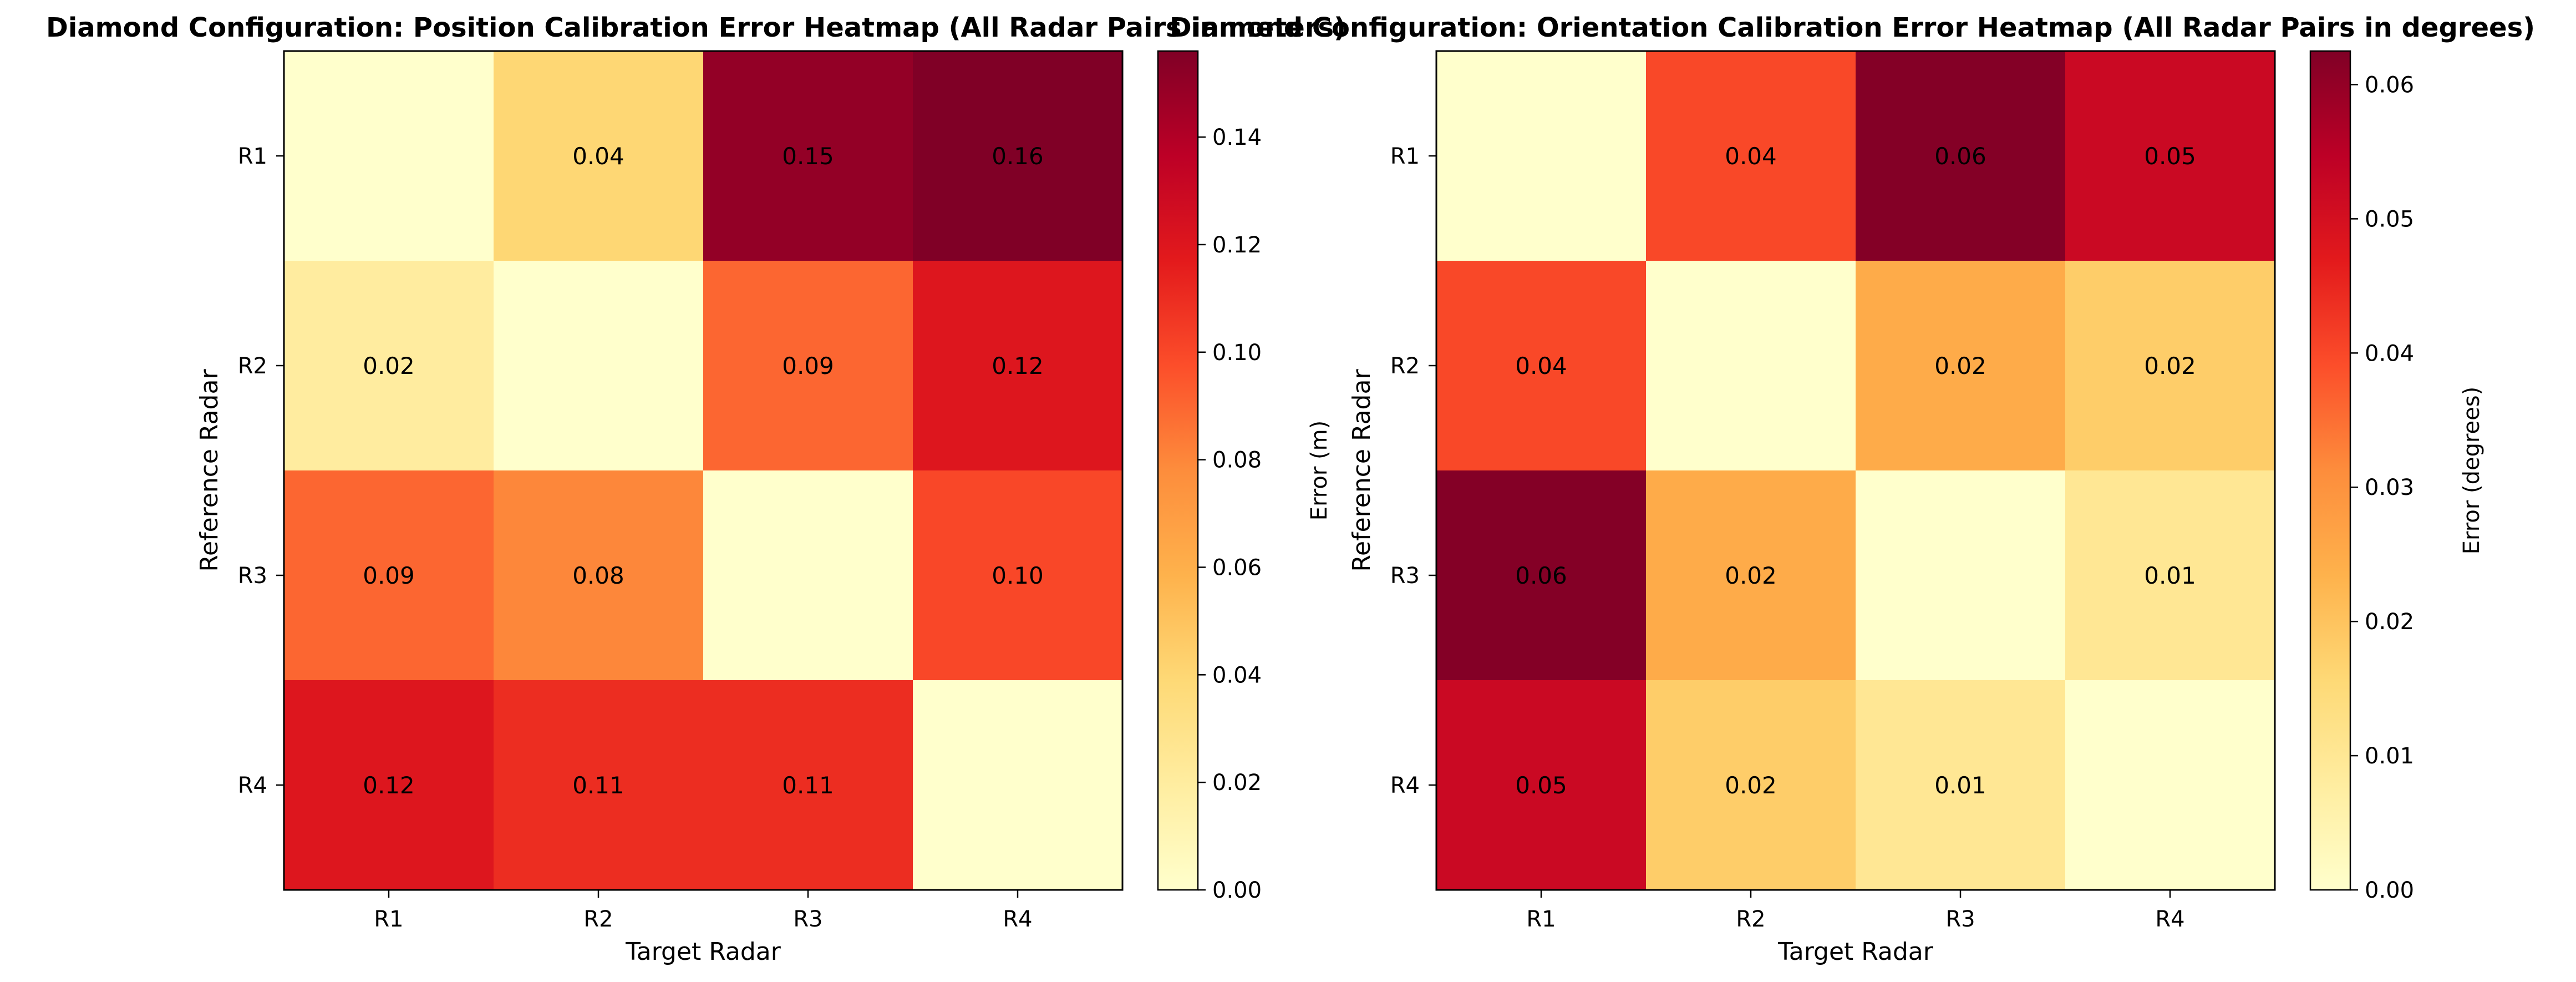 Image resolution: width=2576 pixels, height=982 pixels. What do you see at coordinates (1405, 156) in the screenshot?
I see `y-tick-label: R1` at bounding box center [1405, 156].